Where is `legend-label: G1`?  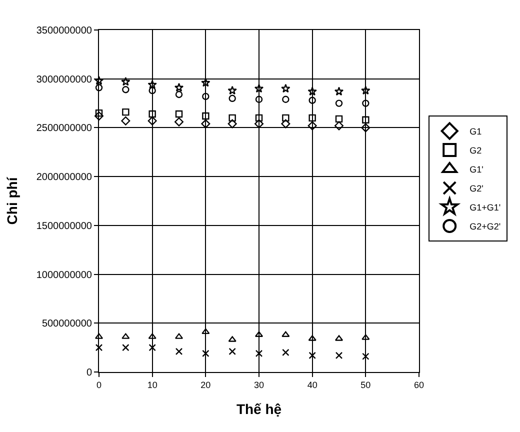 legend-label: G1 is located at coordinates (476, 131).